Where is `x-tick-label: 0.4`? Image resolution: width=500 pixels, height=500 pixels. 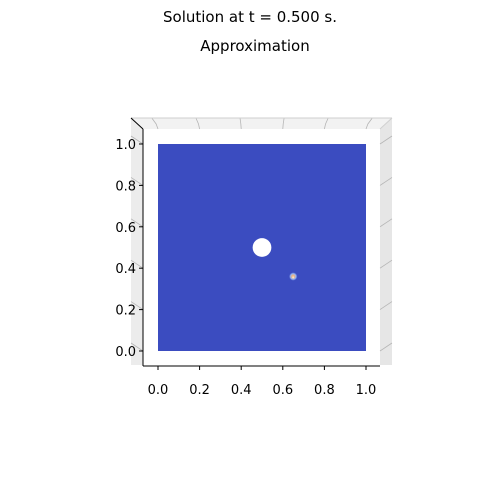 x-tick-label: 0.4 is located at coordinates (241, 390).